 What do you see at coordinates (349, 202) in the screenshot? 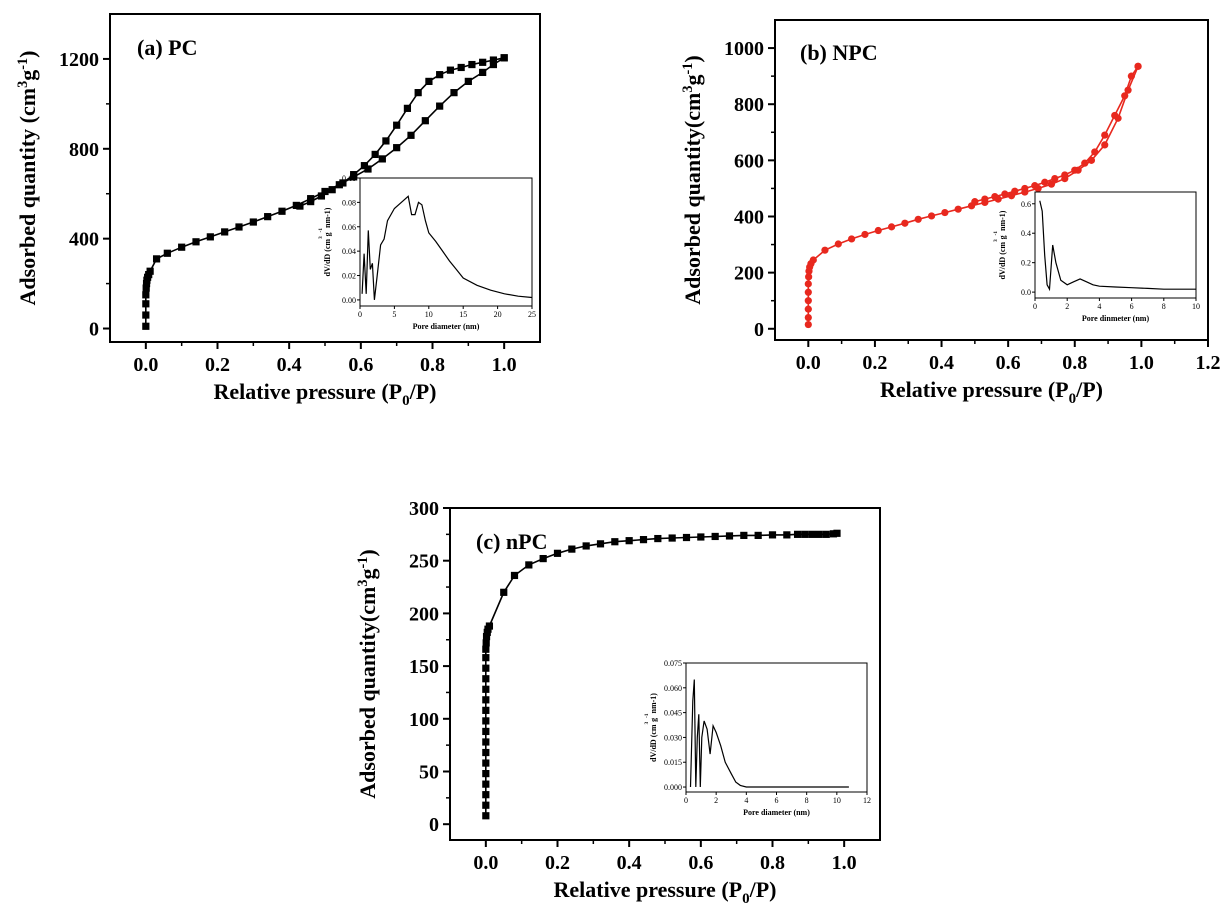
I see `inset-y-tick-label: 0.08` at bounding box center [349, 202].